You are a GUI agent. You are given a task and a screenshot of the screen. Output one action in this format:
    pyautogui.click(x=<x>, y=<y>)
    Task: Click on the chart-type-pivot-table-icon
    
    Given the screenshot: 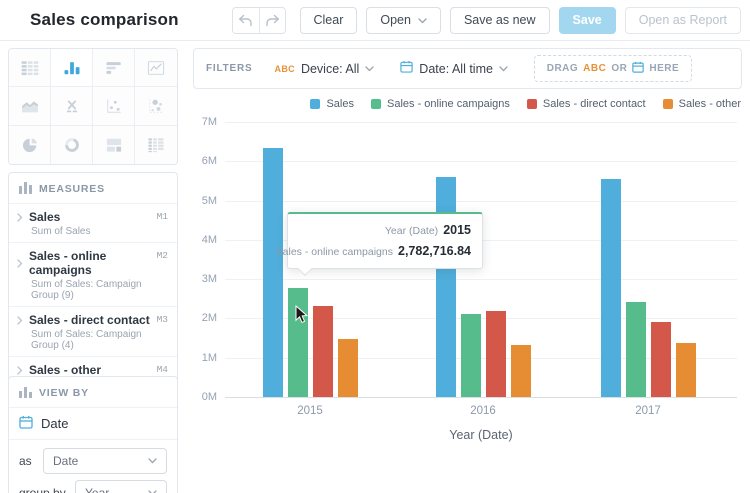 What is the action you would take?
    pyautogui.click(x=156, y=144)
    